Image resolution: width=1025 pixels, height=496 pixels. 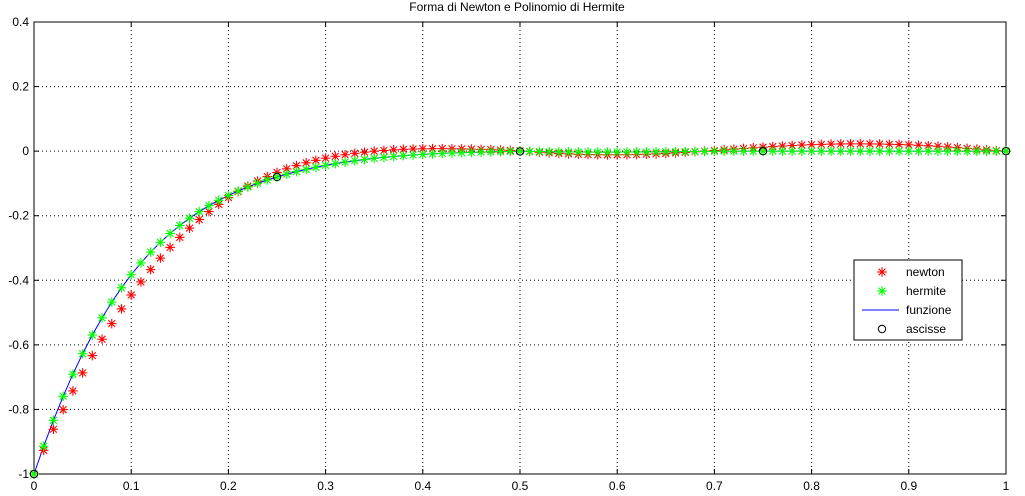 What do you see at coordinates (23, 474) in the screenshot?
I see `y-tick-label: -1` at bounding box center [23, 474].